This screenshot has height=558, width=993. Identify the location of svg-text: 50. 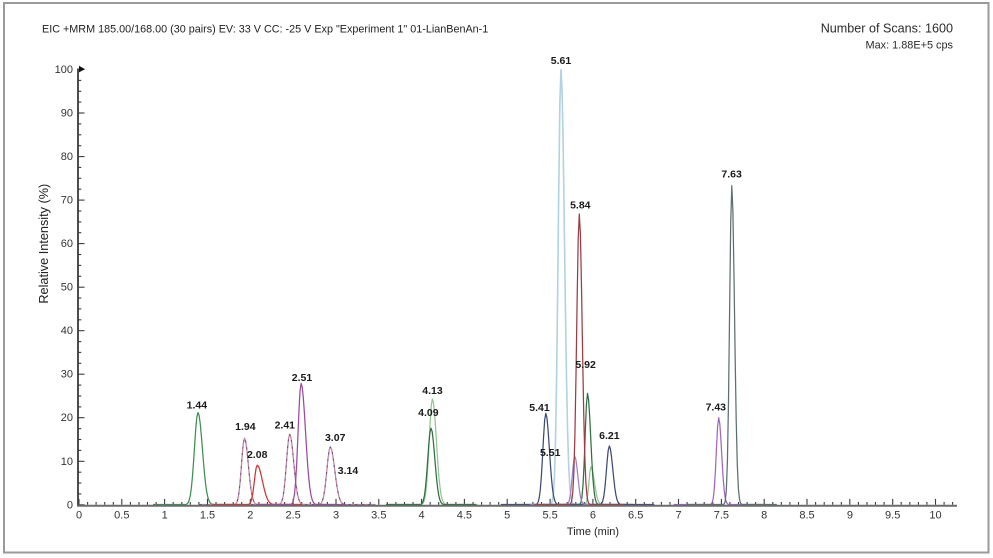
(67, 288).